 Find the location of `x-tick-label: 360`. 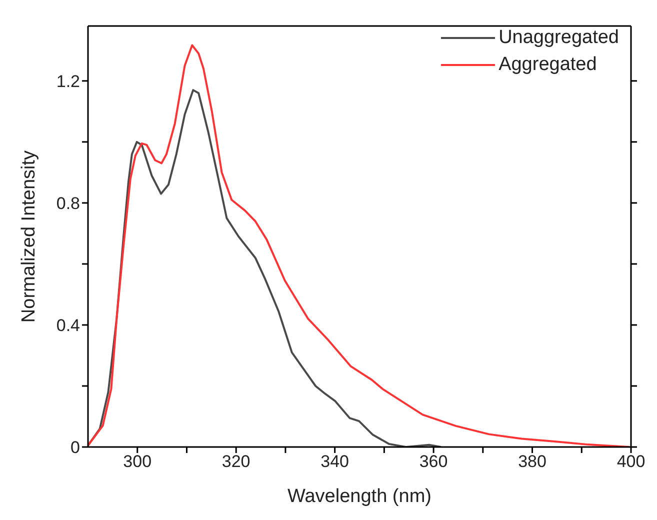

x-tick-label: 360 is located at coordinates (433, 462).